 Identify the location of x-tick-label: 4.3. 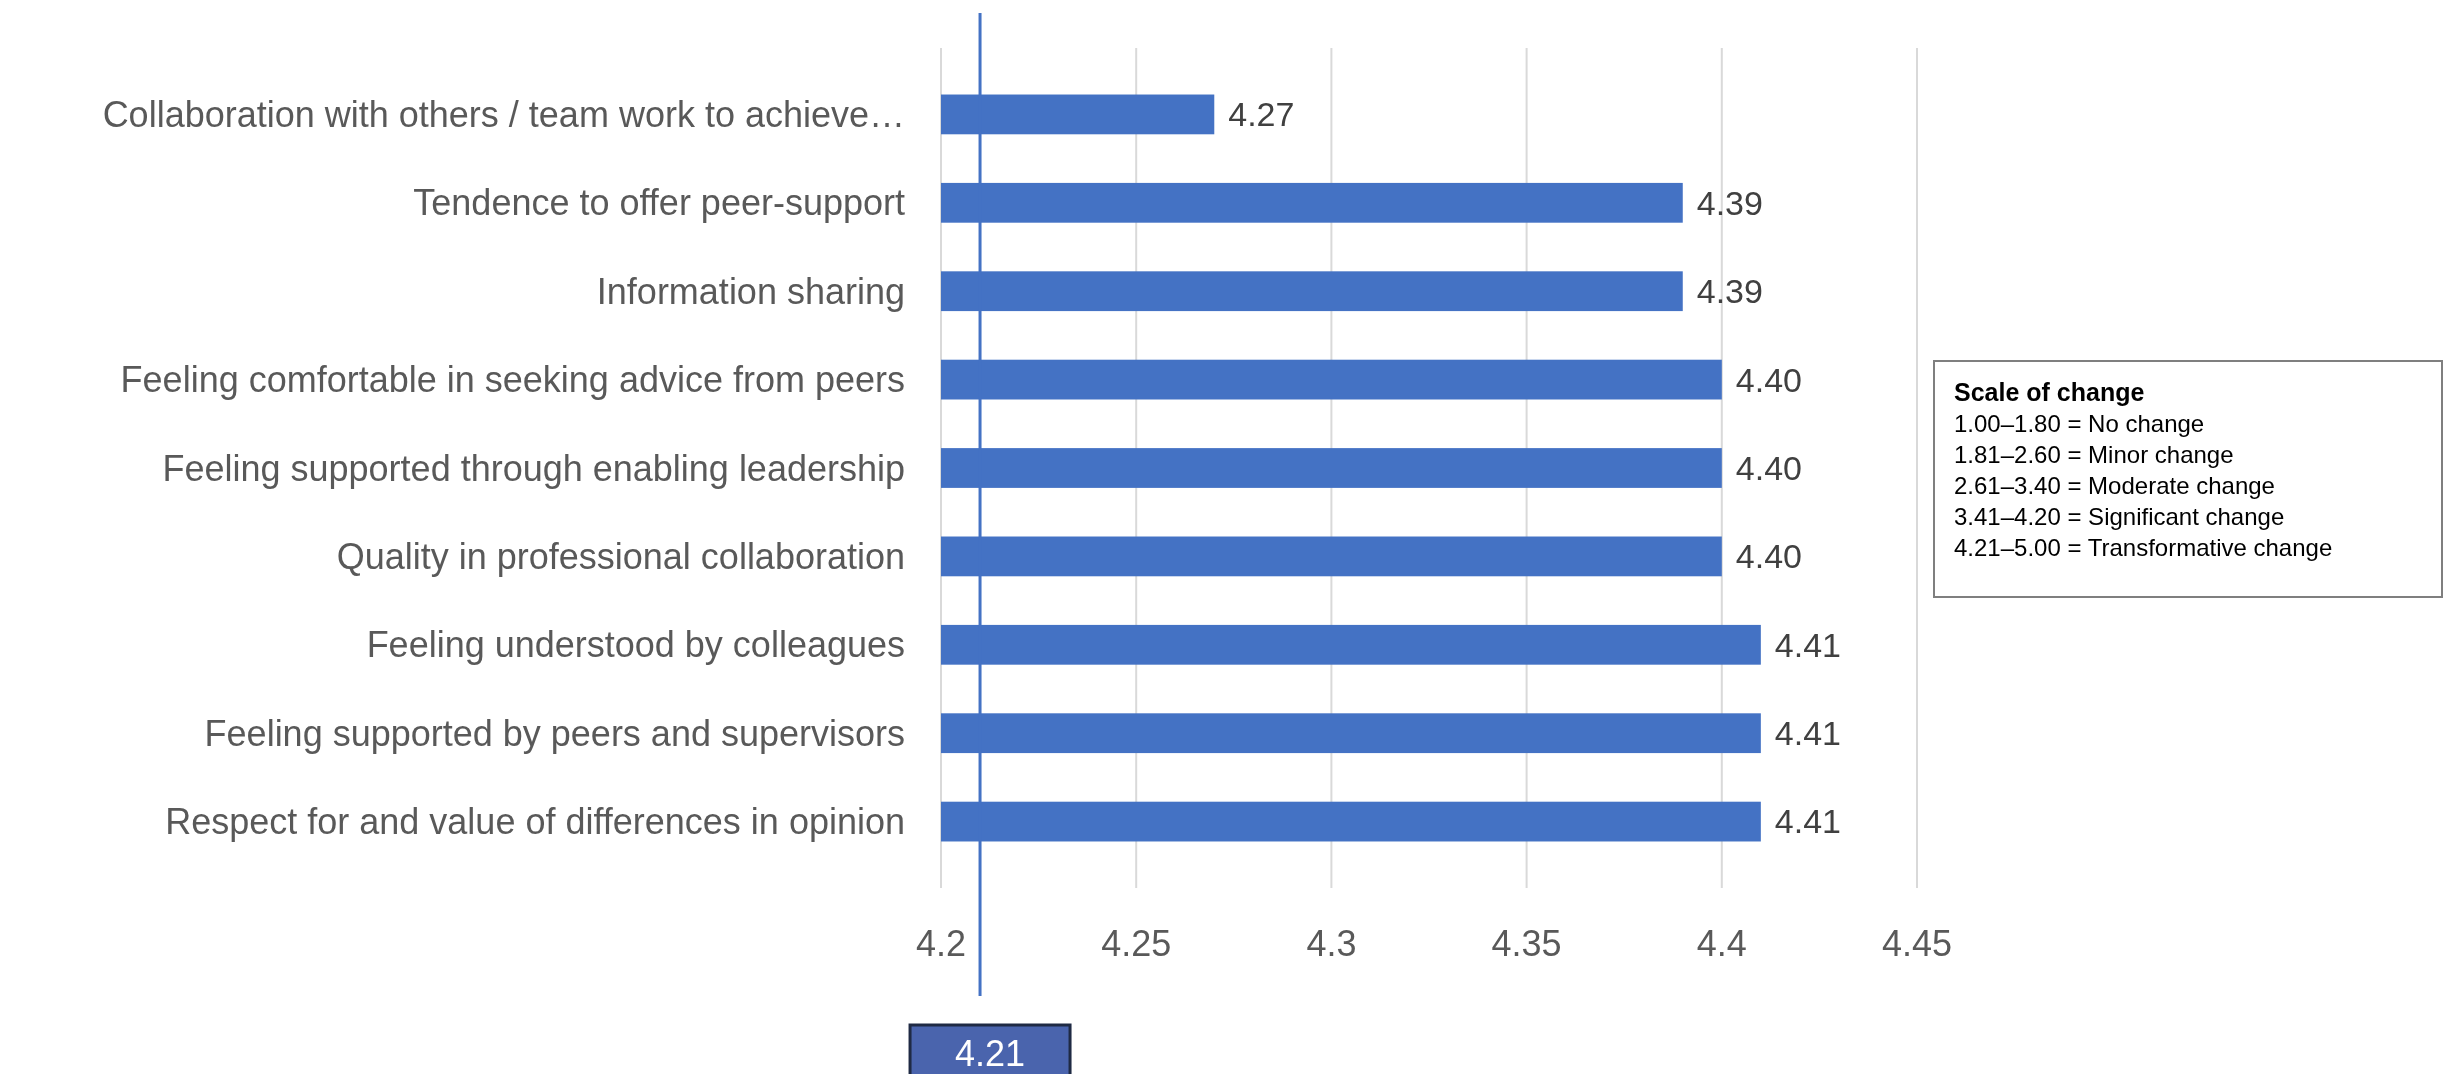
(1331, 943).